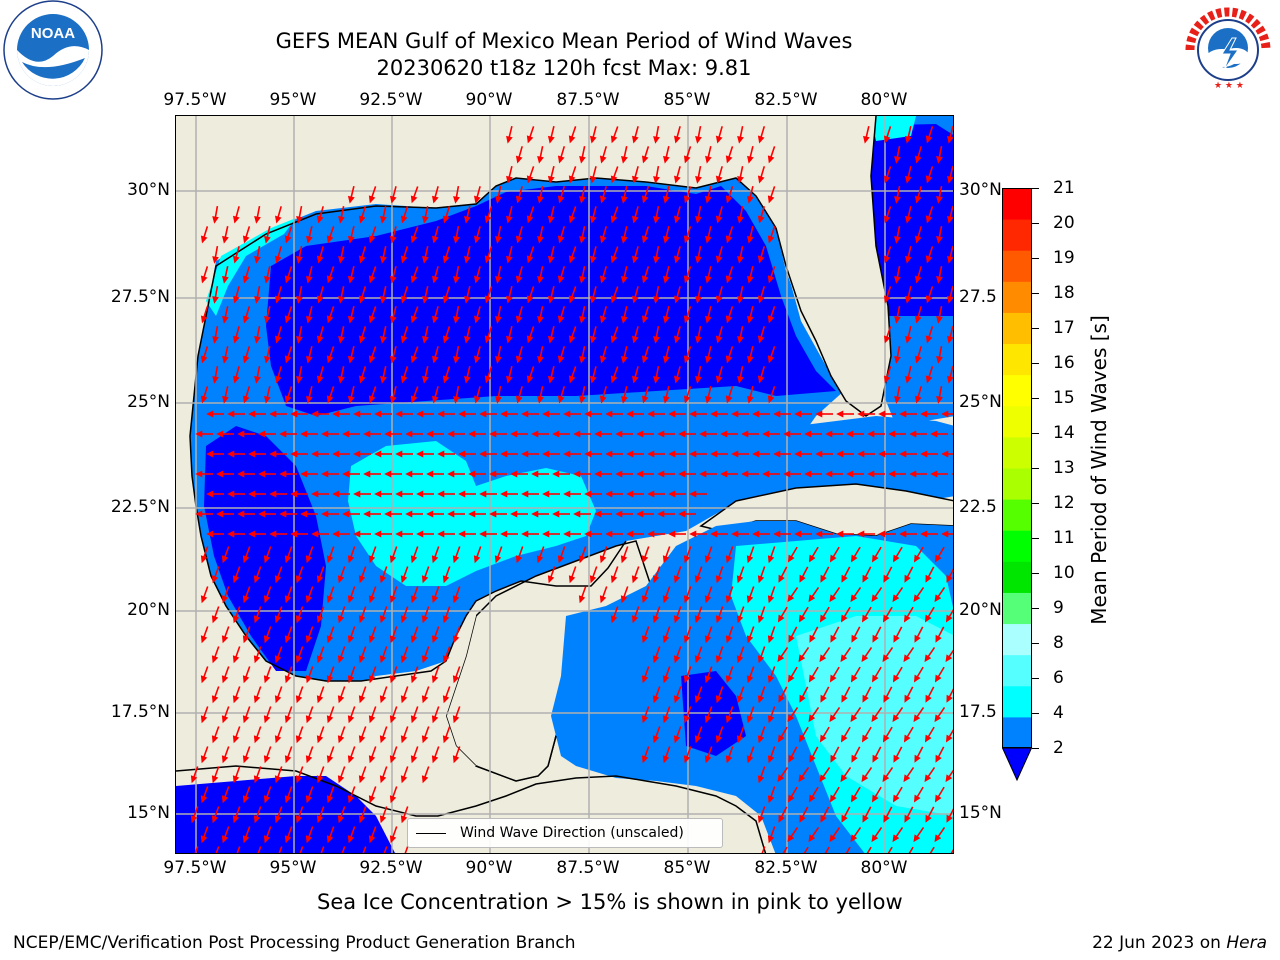 This screenshot has height=960, width=1280. What do you see at coordinates (1064, 293) in the screenshot?
I see `colorbar-tick-label: 18` at bounding box center [1064, 293].